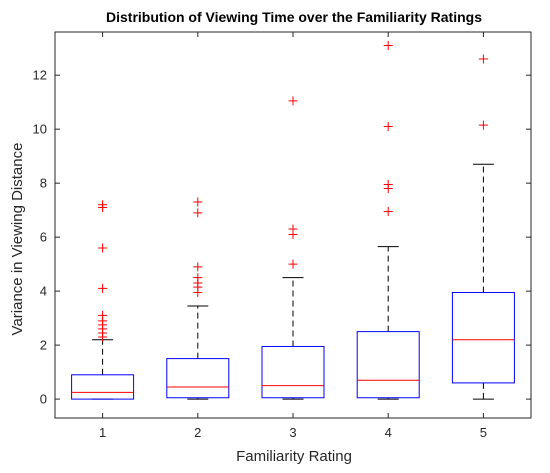 The width and height of the screenshot is (550, 473). I want to click on x-tick-label: 1, so click(102, 432).